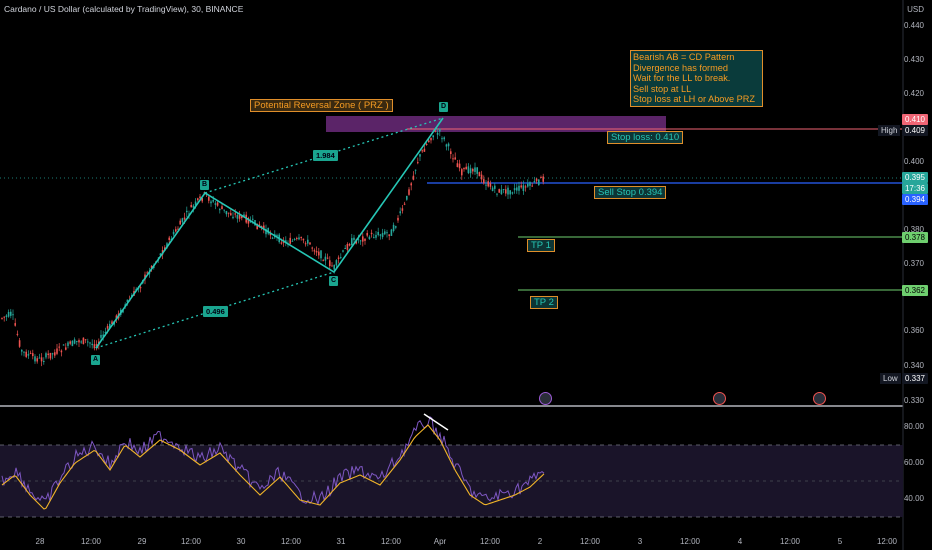 The height and width of the screenshot is (550, 932). Describe the element at coordinates (333, 281) in the screenshot. I see `point-c-label: C` at that location.